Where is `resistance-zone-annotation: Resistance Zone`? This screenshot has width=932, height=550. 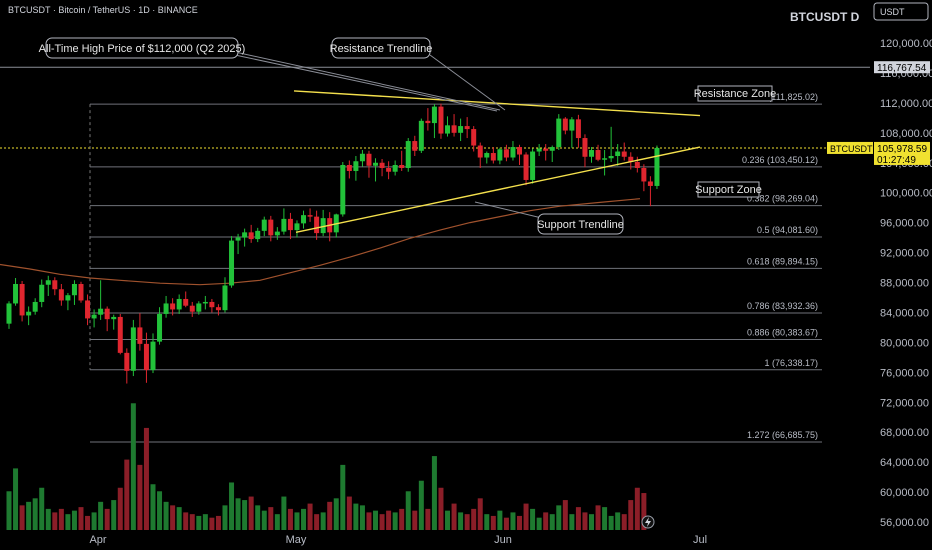 resistance-zone-annotation: Resistance Zone is located at coordinates (735, 93).